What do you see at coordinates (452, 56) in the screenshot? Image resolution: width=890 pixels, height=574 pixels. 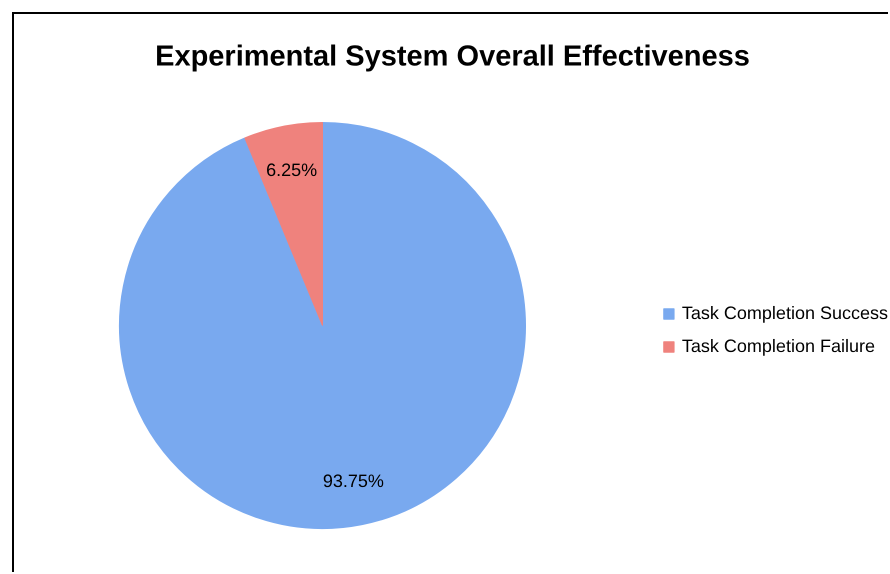 I see `chart-title: Experimental System Overall Effectiveness` at bounding box center [452, 56].